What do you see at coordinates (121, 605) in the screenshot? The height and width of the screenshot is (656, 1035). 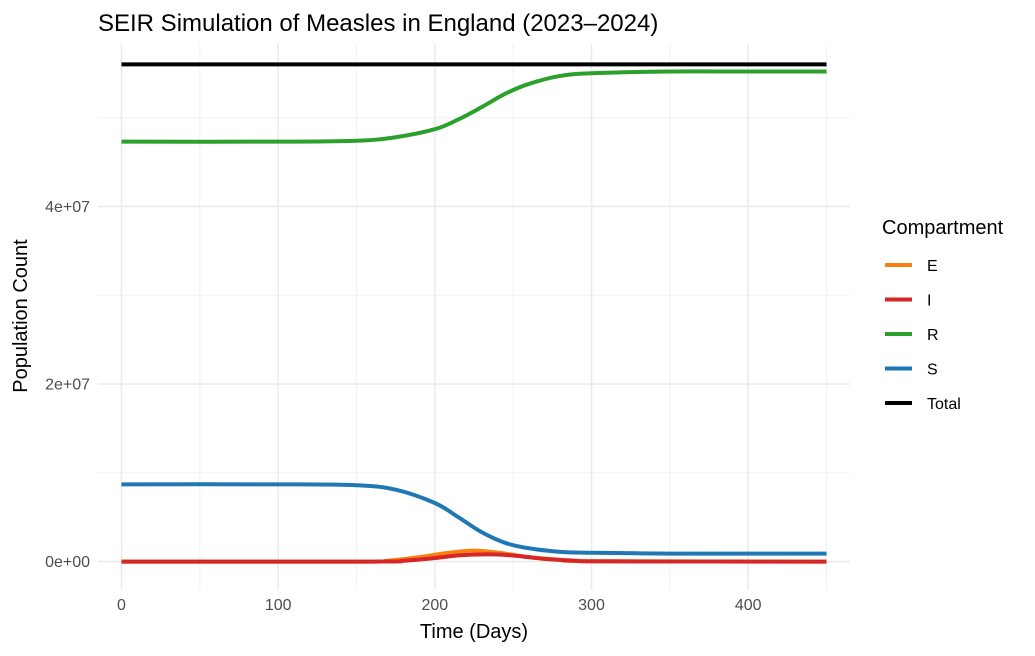 I see `x-tick-label: 0` at bounding box center [121, 605].